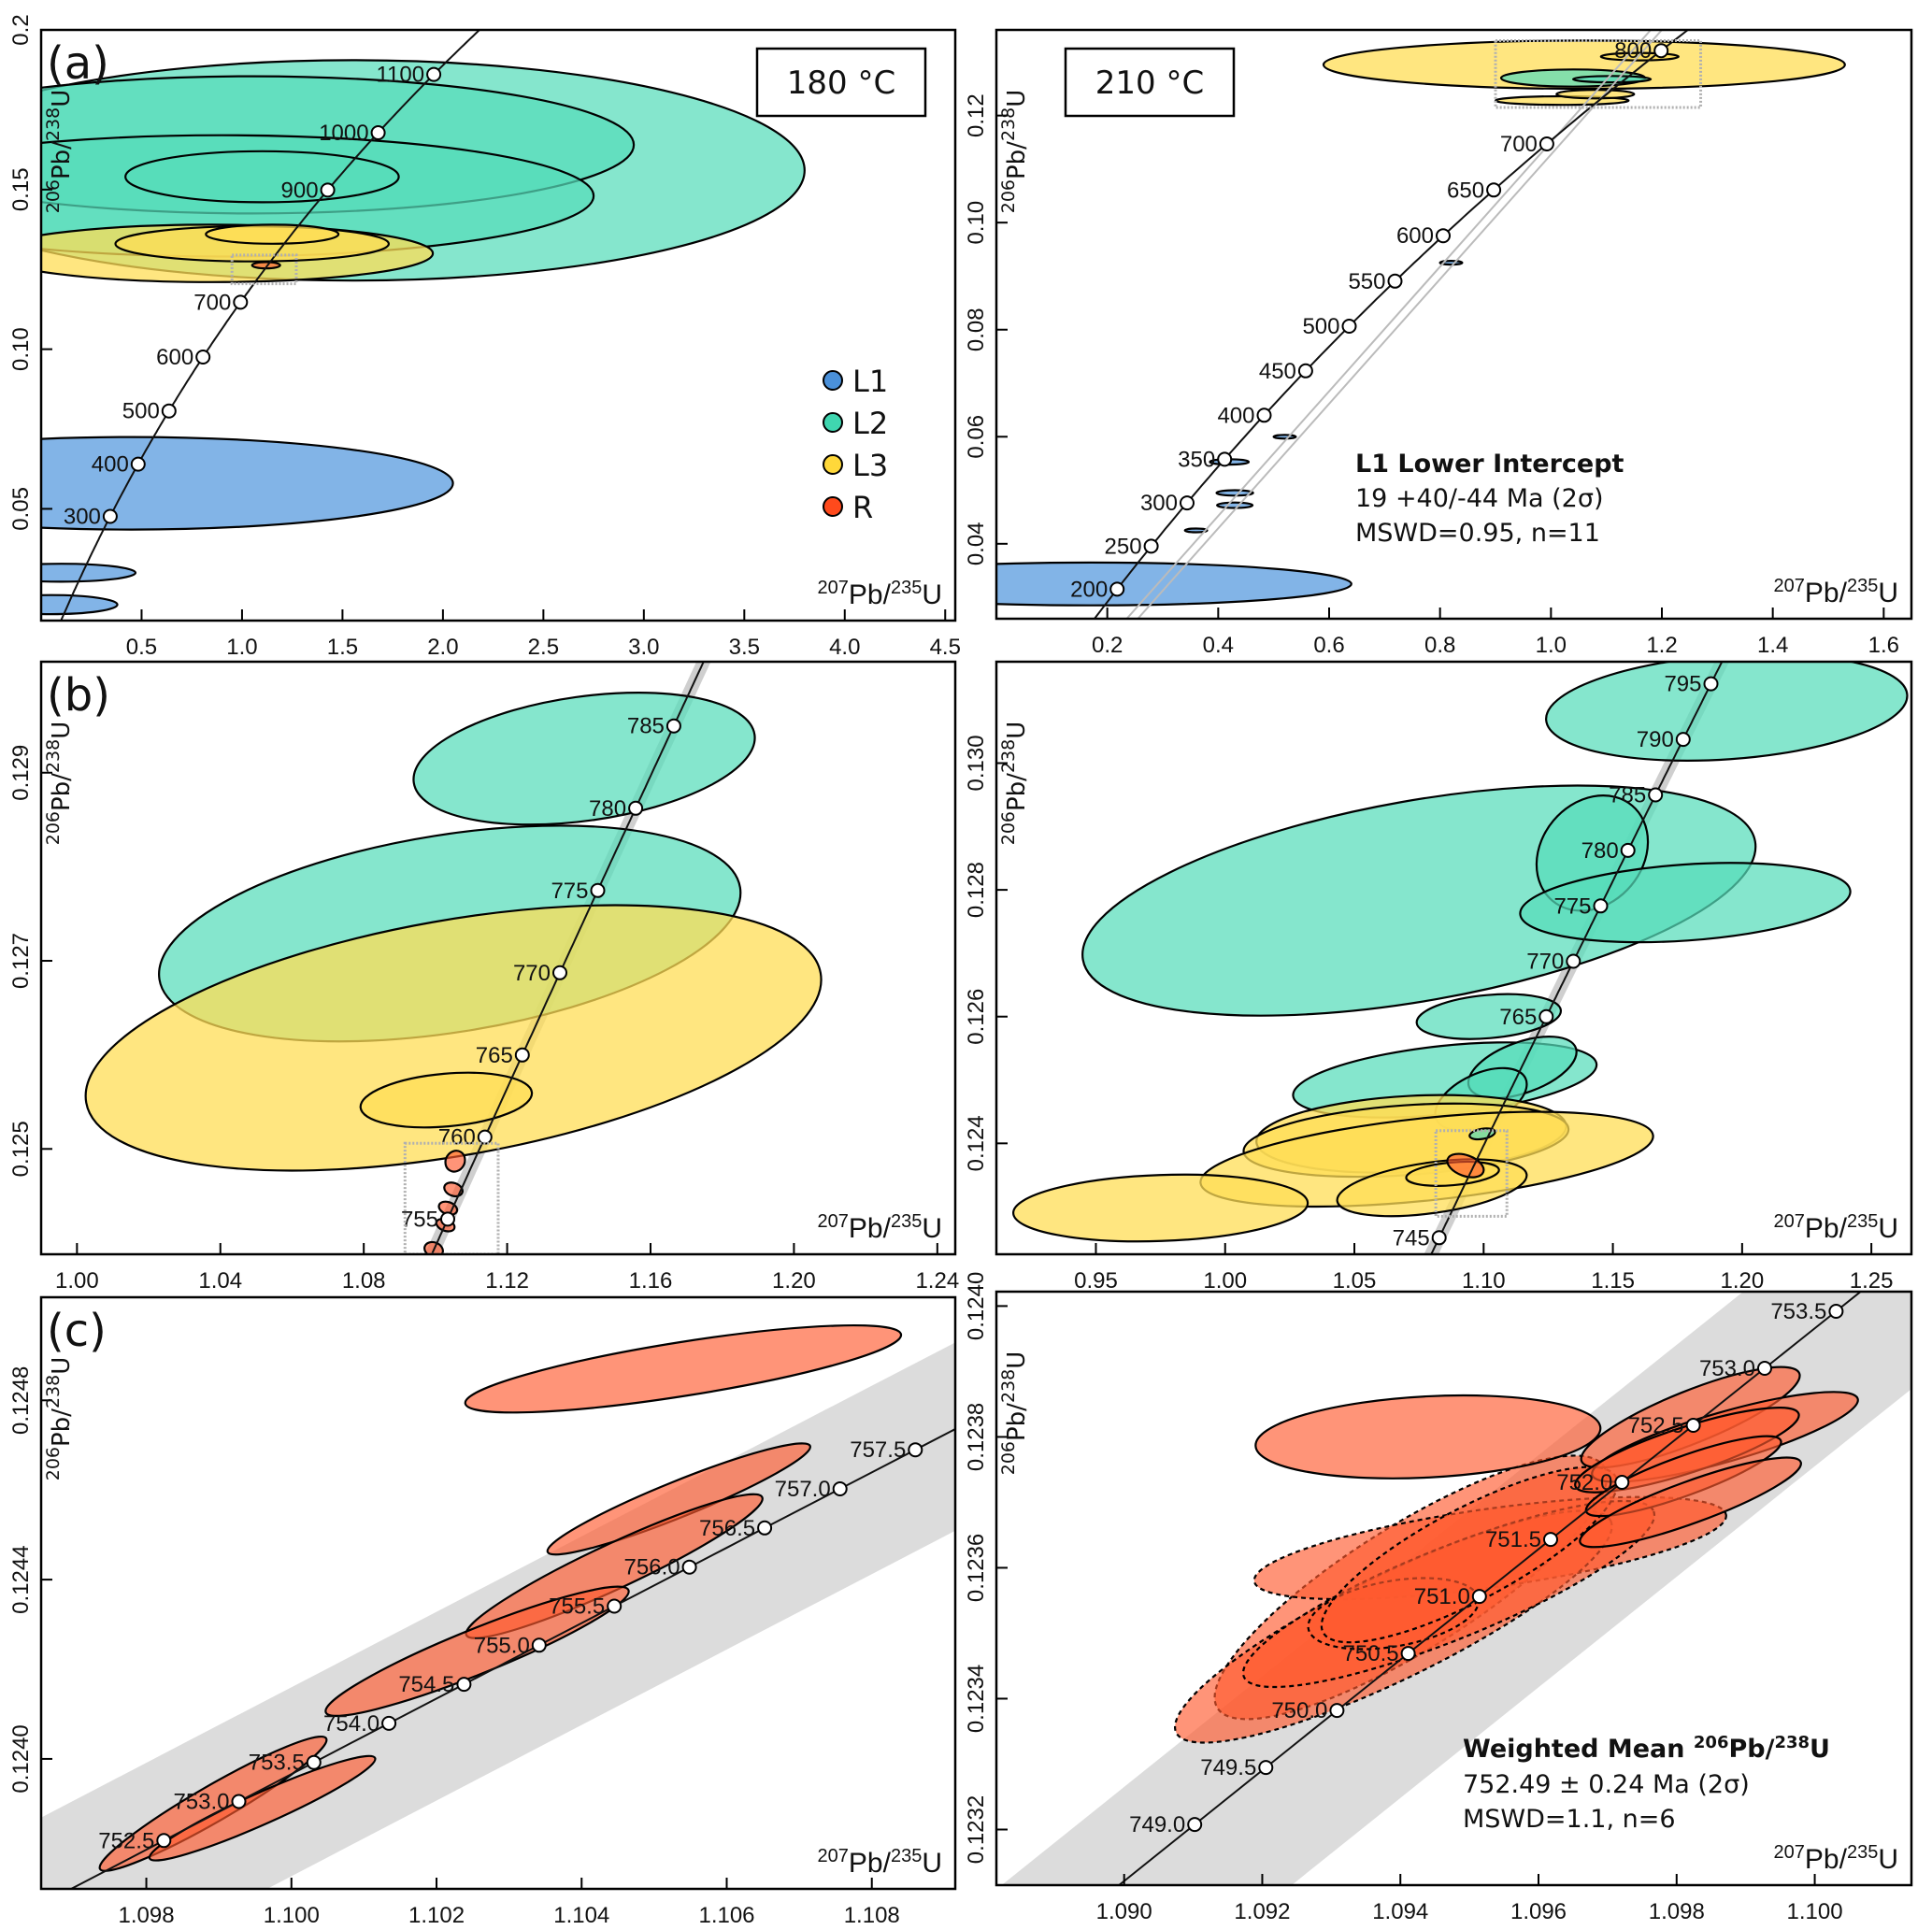 Image resolution: width=1932 pixels, height=1930 pixels. Describe the element at coordinates (201, 1802) in the screenshot. I see `age-label: 753.0` at that location.